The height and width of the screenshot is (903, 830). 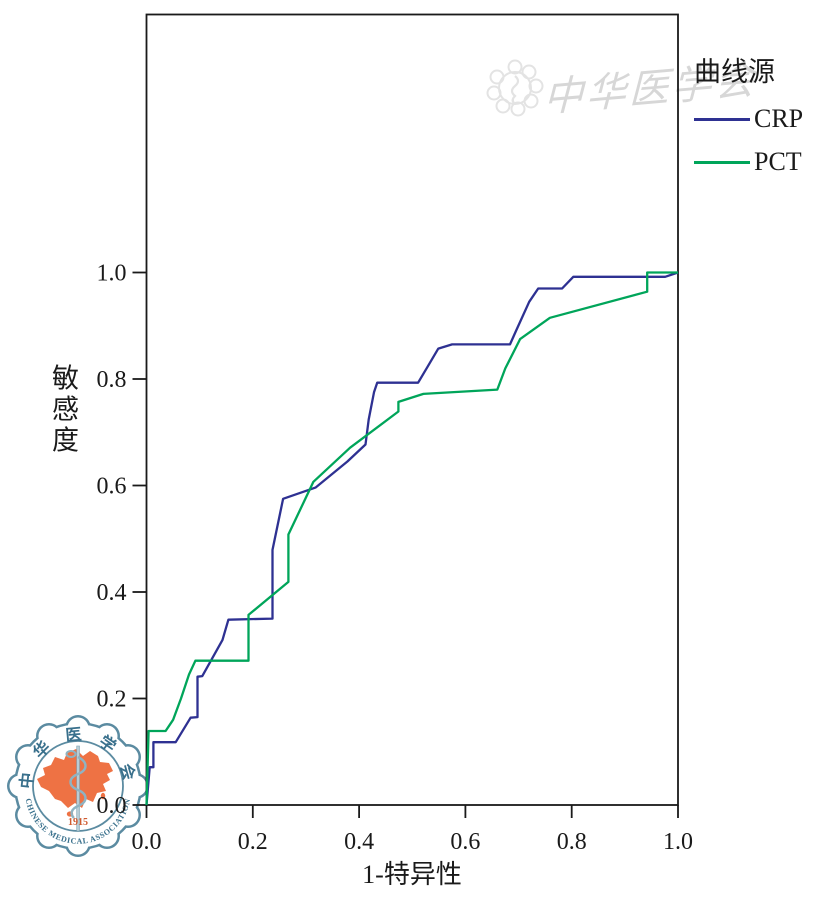 What do you see at coordinates (722, 119) in the screenshot?
I see `legend-swatch-crp` at bounding box center [722, 119].